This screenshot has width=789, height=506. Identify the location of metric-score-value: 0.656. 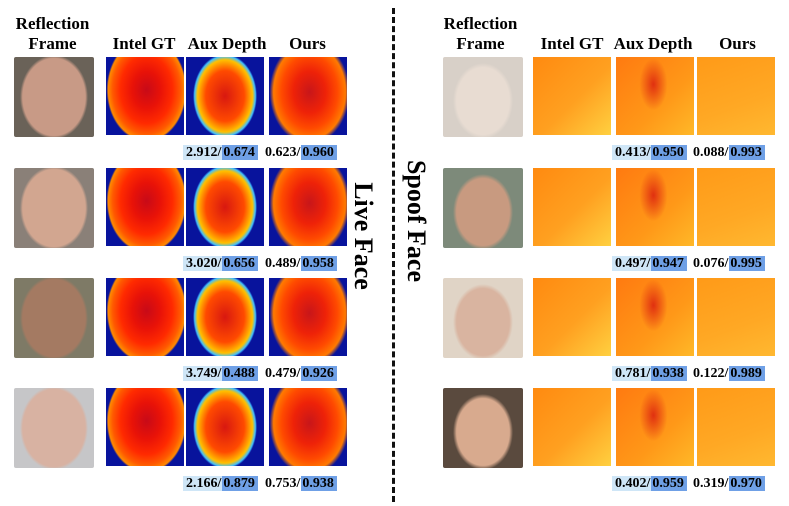
(240, 263).